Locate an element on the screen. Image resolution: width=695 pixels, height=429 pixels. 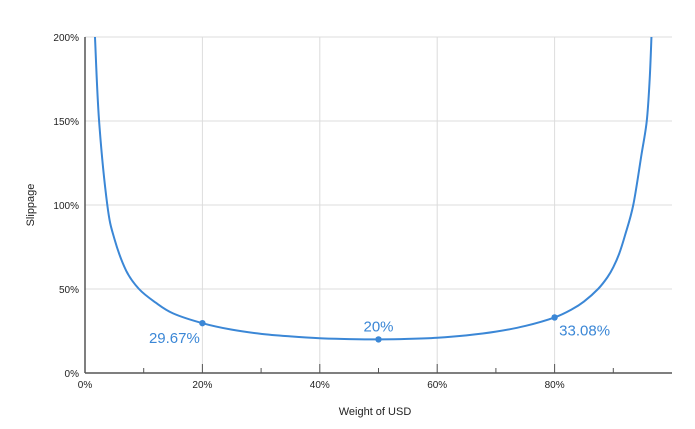
y-tick-label: 200% is located at coordinates (66, 38).